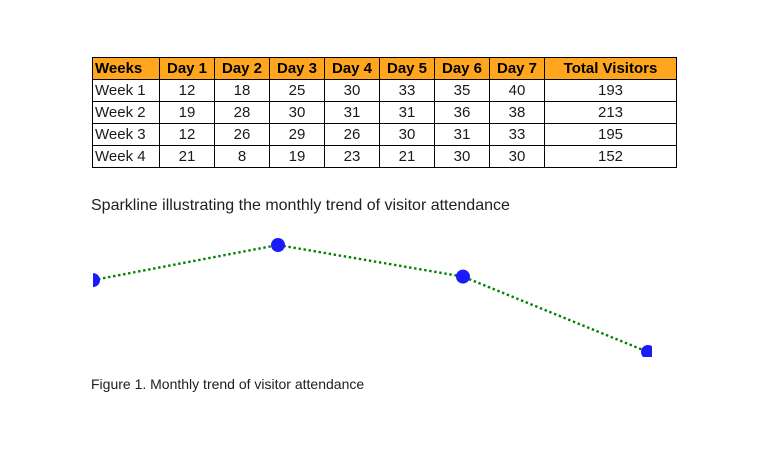  I want to click on value-cell: 38, so click(517, 112).